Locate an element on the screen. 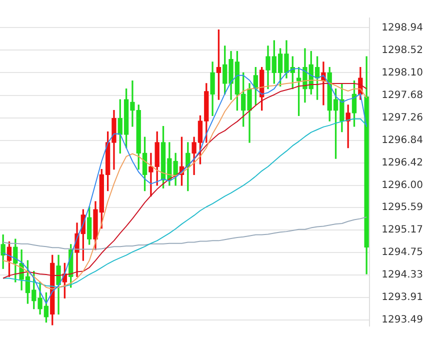 The image size is (439, 344). y-tick-label: 1297.26 is located at coordinates (403, 118).